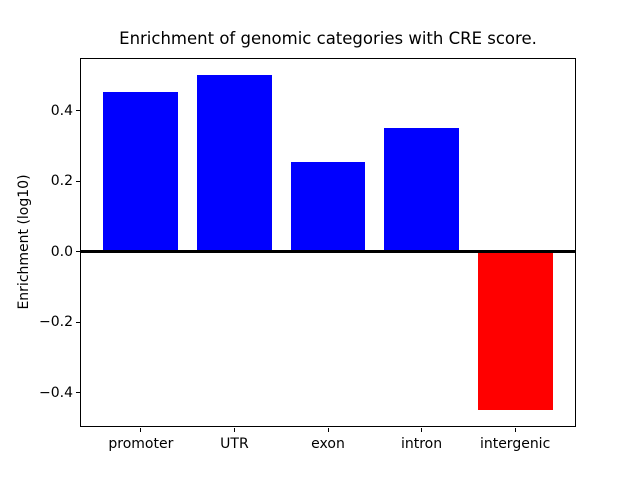  I want to click on x-tick-label-promoter: promoter, so click(141, 444).